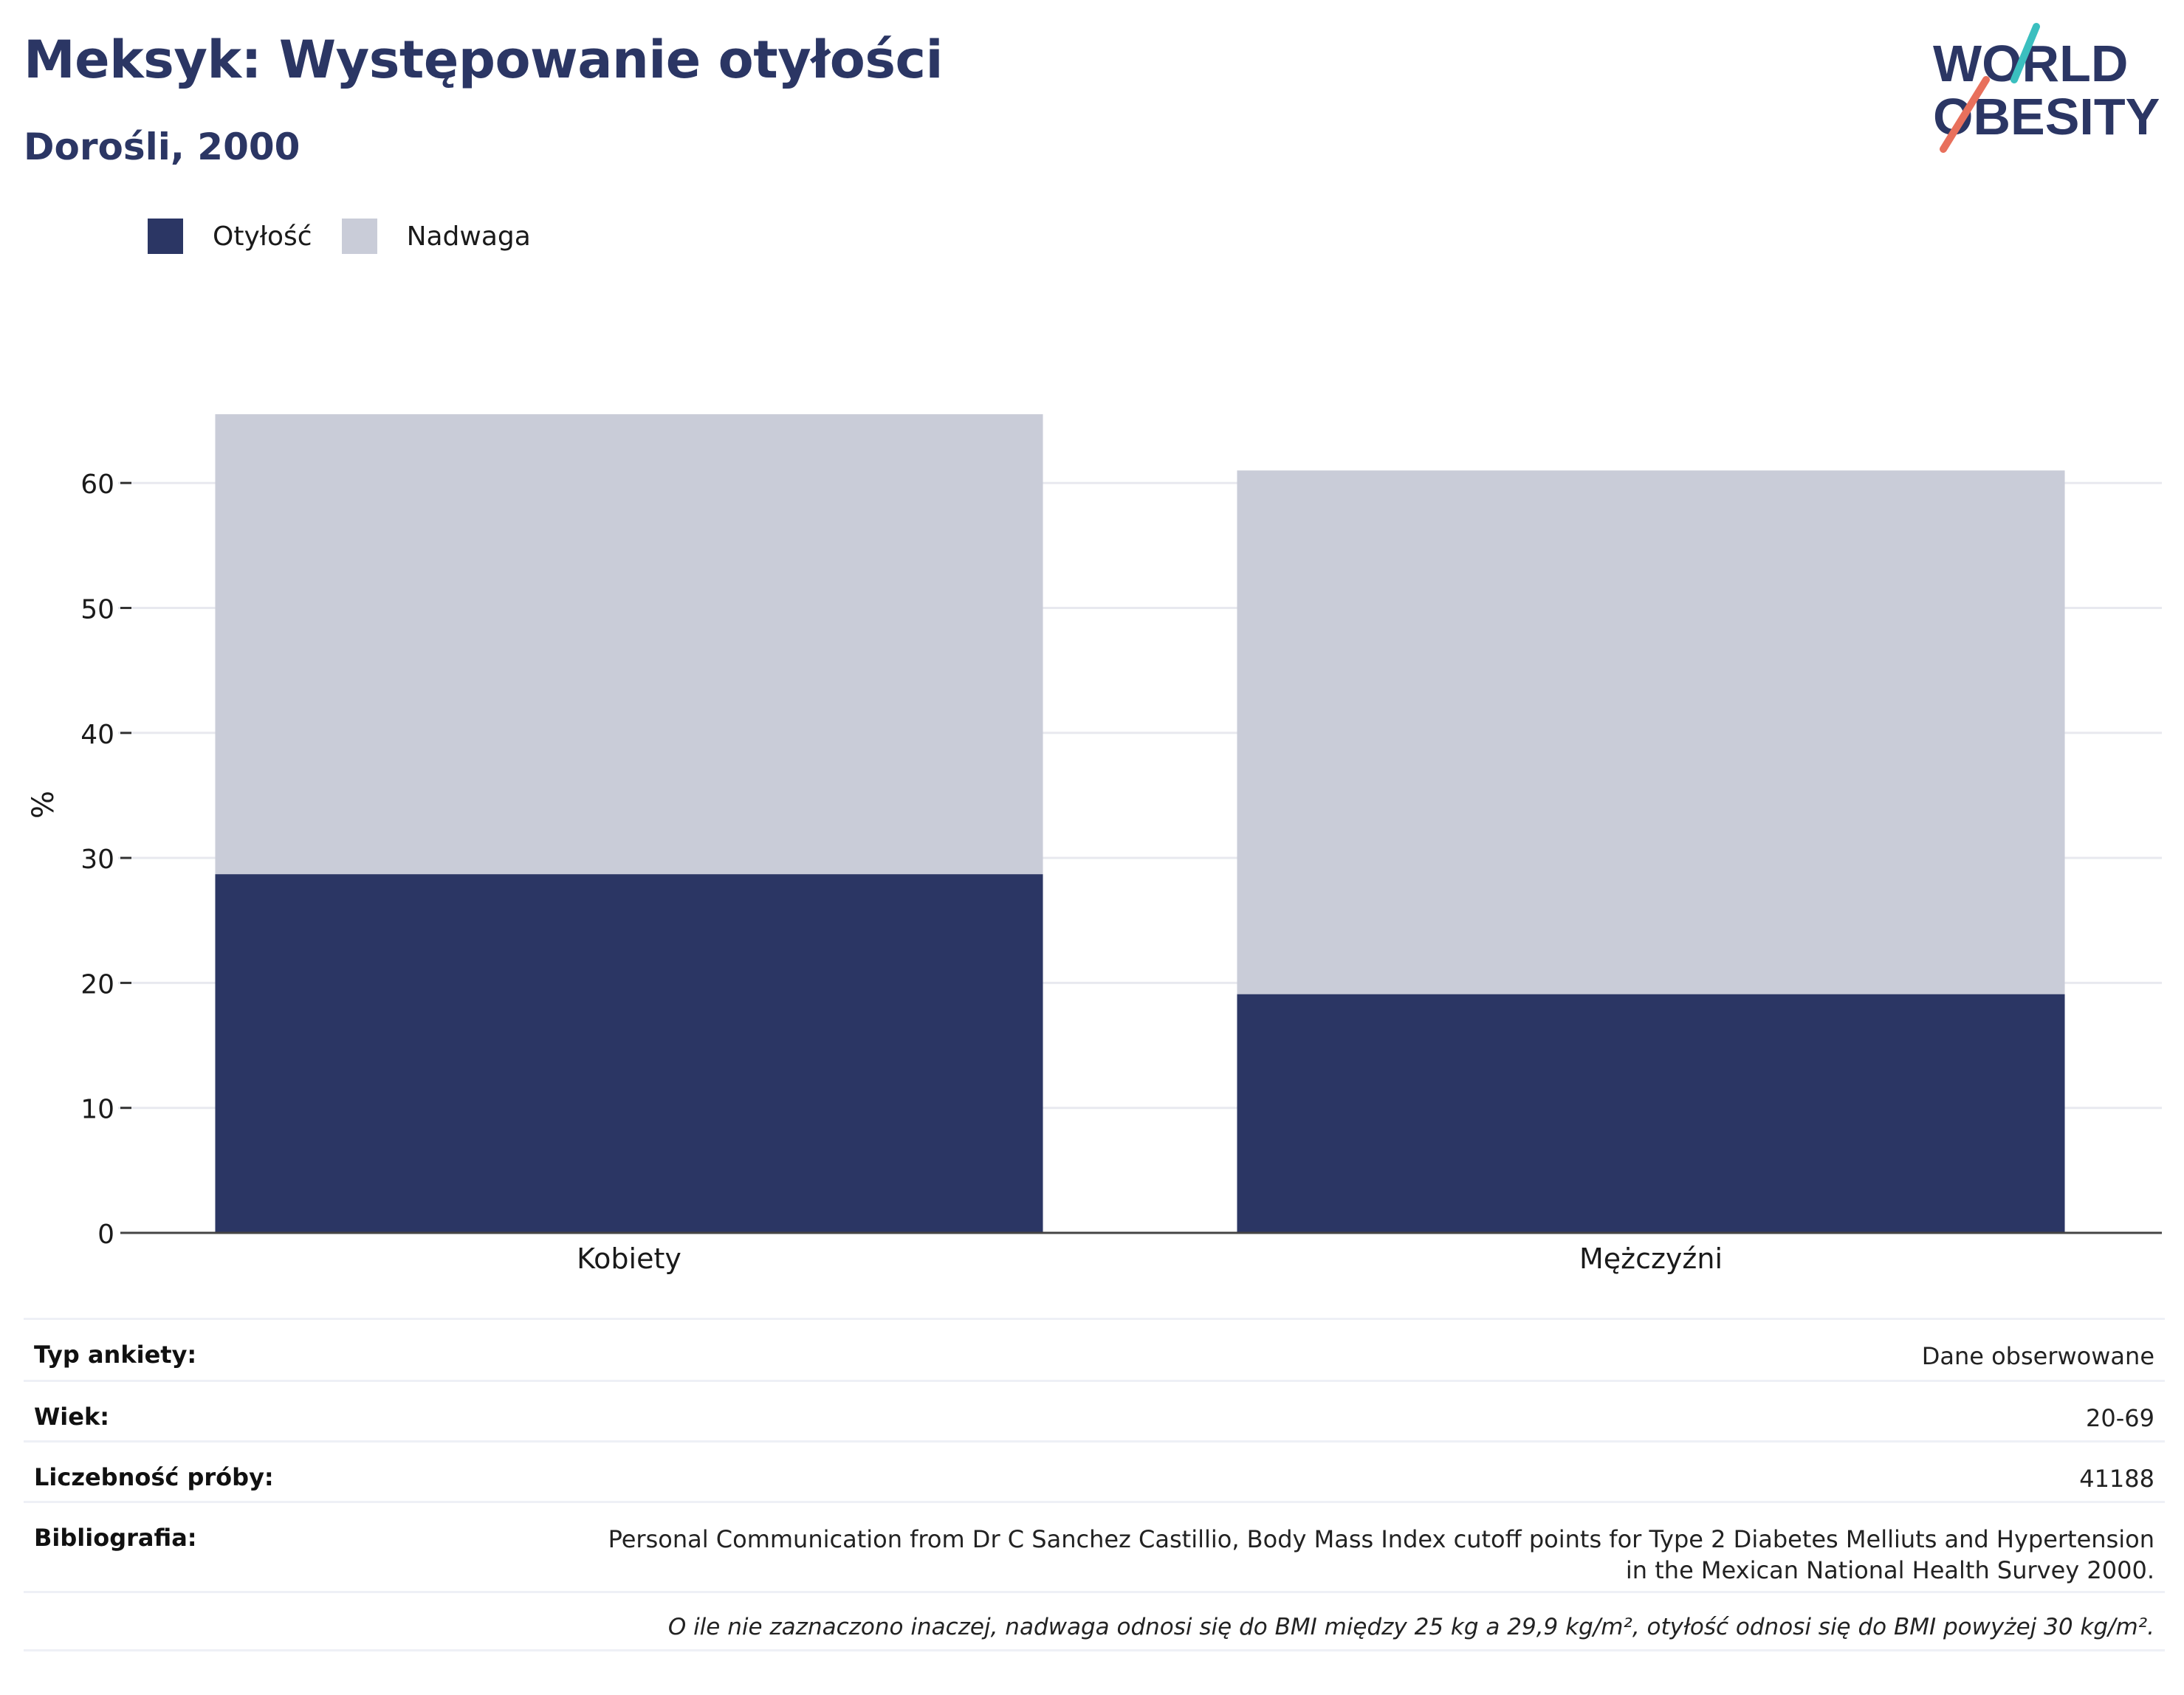  Describe the element at coordinates (484, 60) in the screenshot. I see `chart-title: Meksyk: Występowanie otyłości` at that location.